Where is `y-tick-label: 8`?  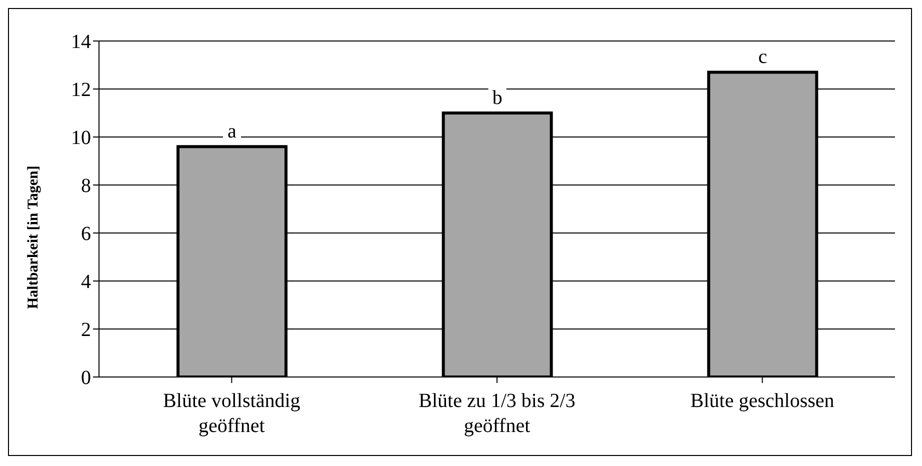 y-tick-label: 8 is located at coordinates (86, 186).